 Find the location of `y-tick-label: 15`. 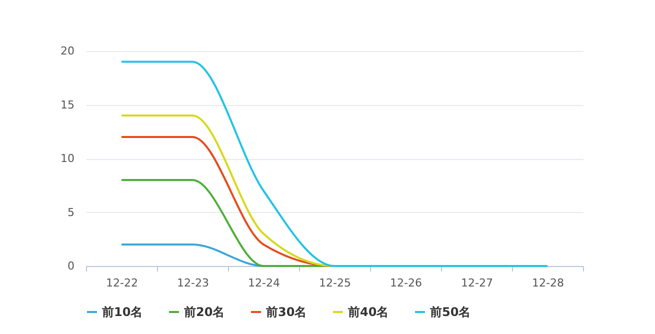

y-tick-label: 15 is located at coordinates (67, 105).